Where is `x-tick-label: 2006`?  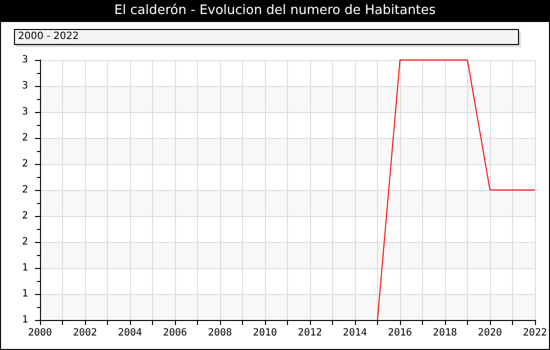 x-tick-label: 2006 is located at coordinates (175, 333).